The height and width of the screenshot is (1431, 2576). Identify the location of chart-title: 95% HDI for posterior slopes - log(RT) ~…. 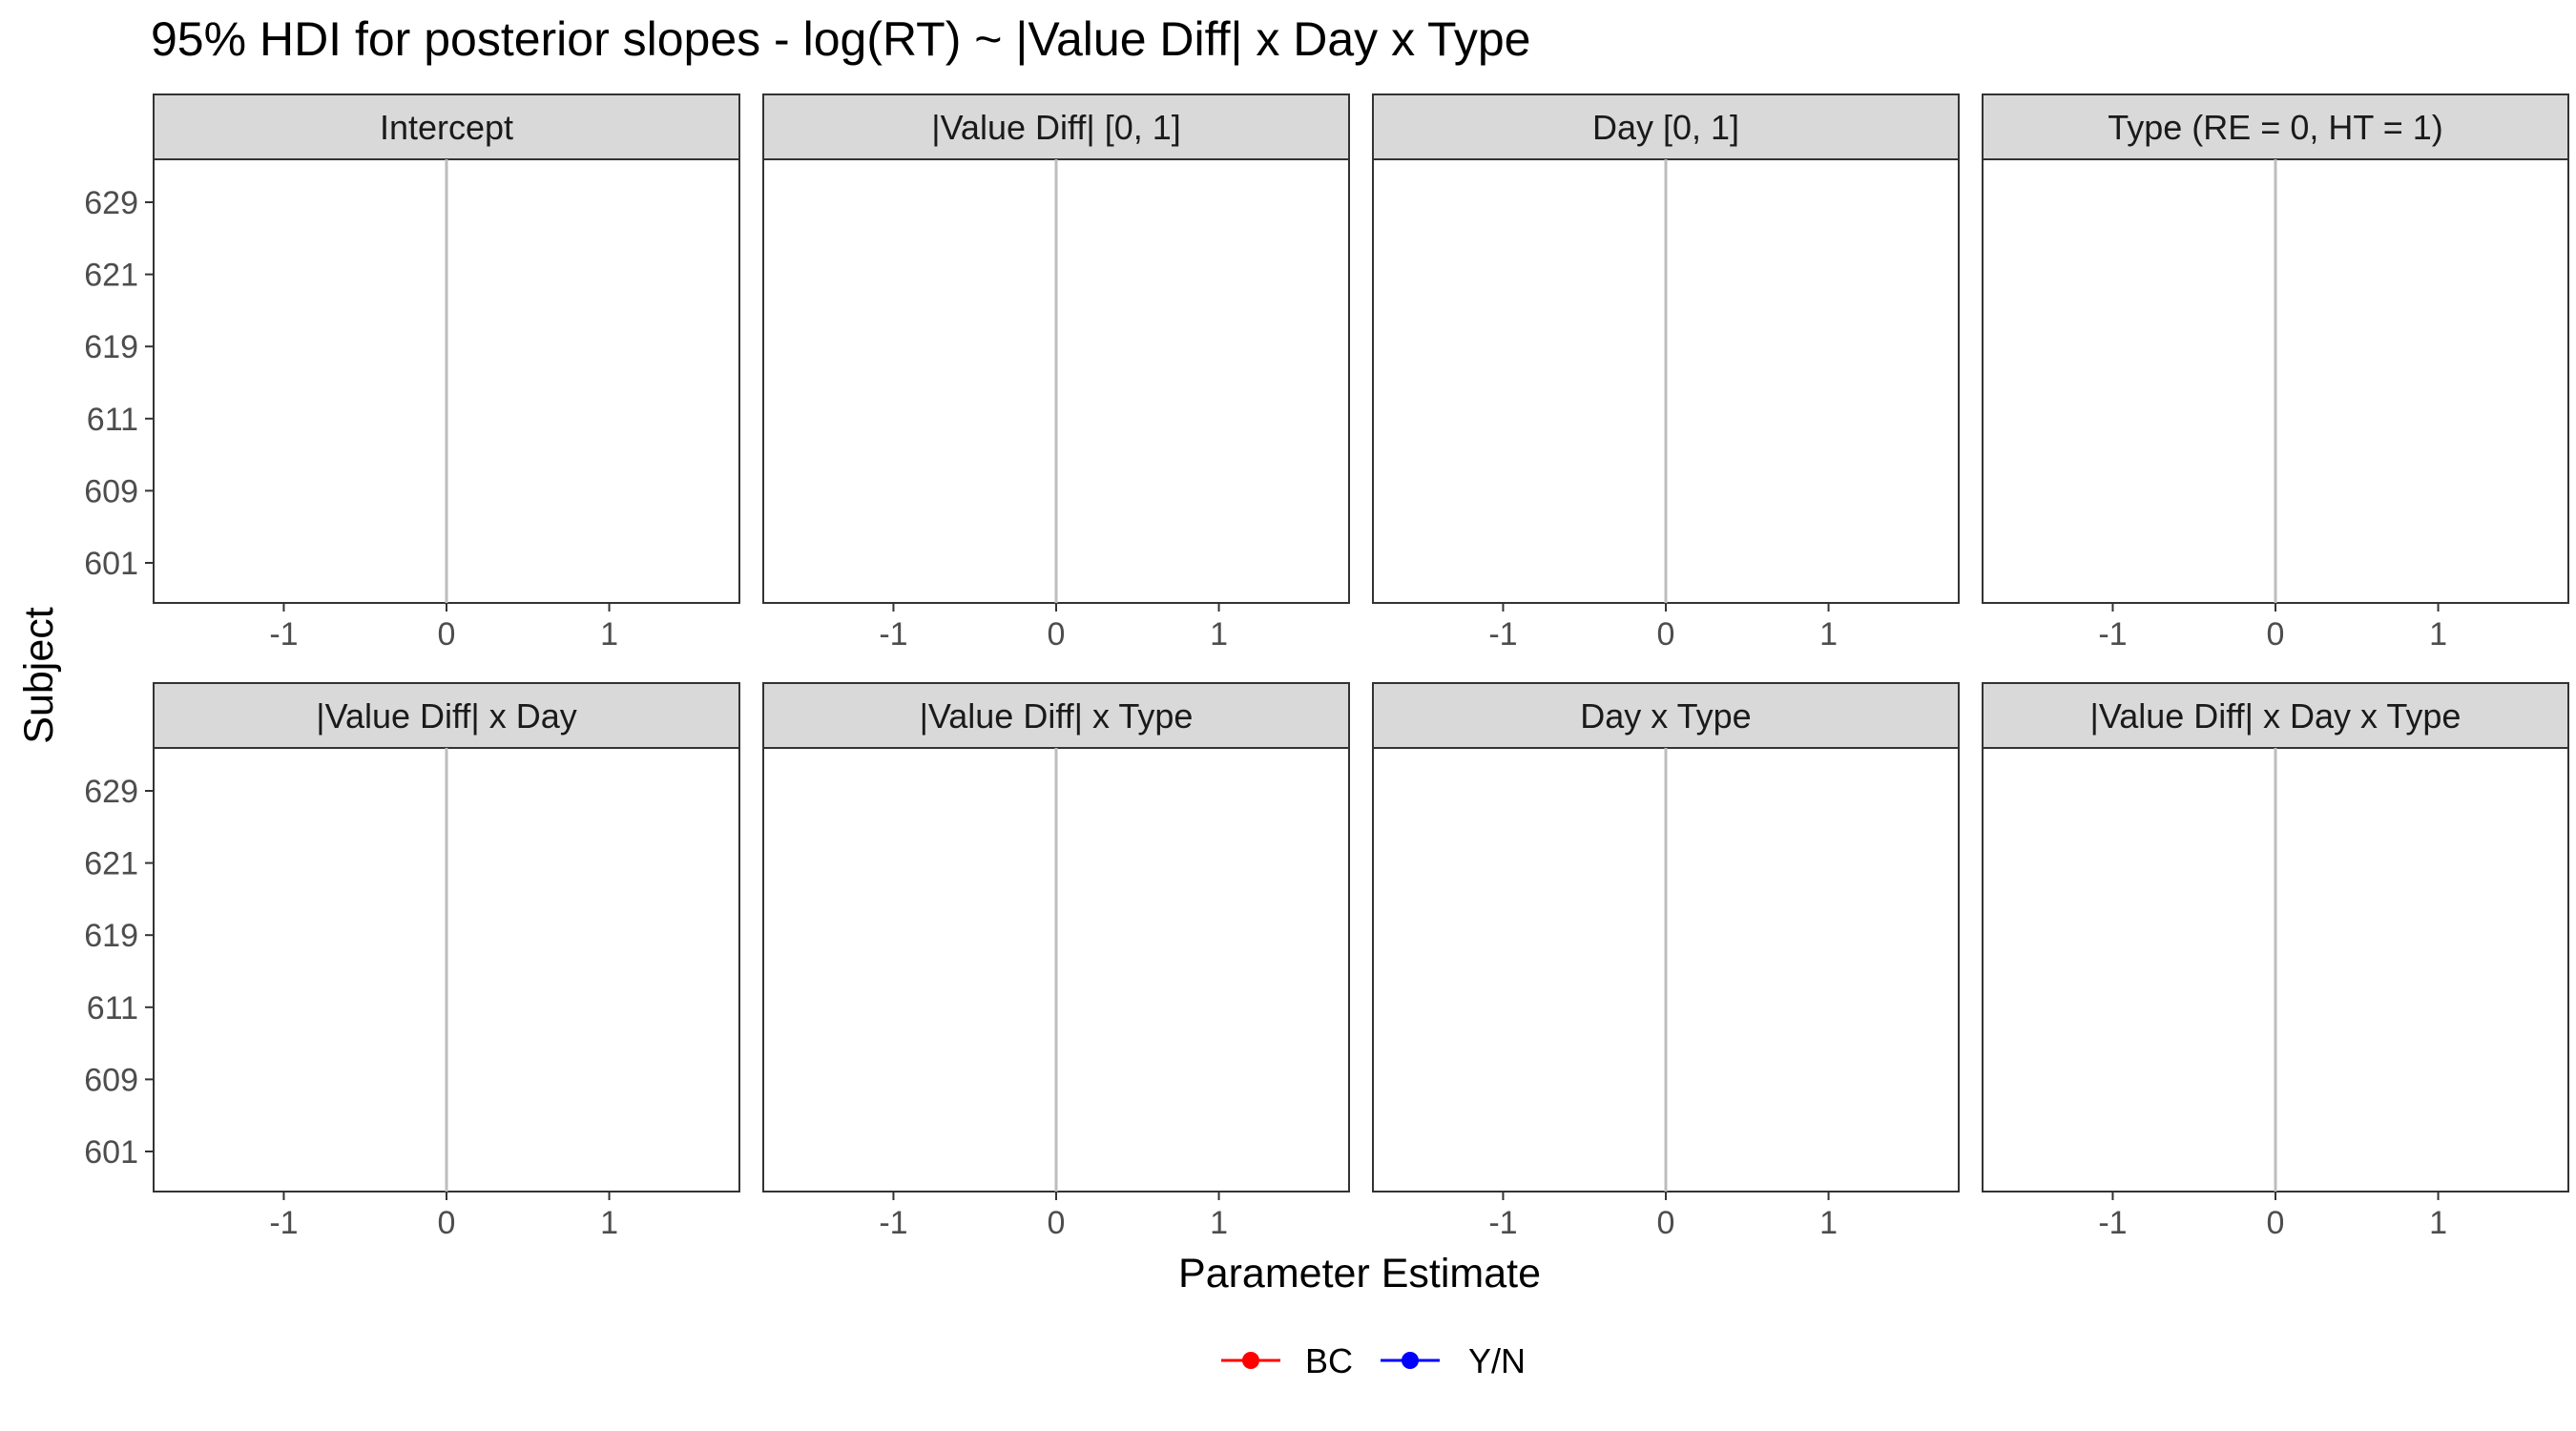
(840, 39).